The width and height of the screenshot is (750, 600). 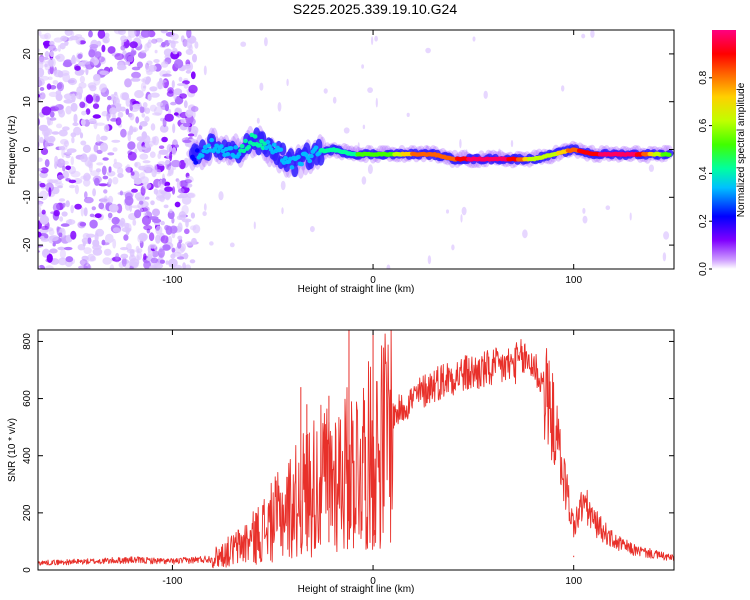 What do you see at coordinates (573, 581) in the screenshot?
I see `x-tick-label: 100` at bounding box center [573, 581].